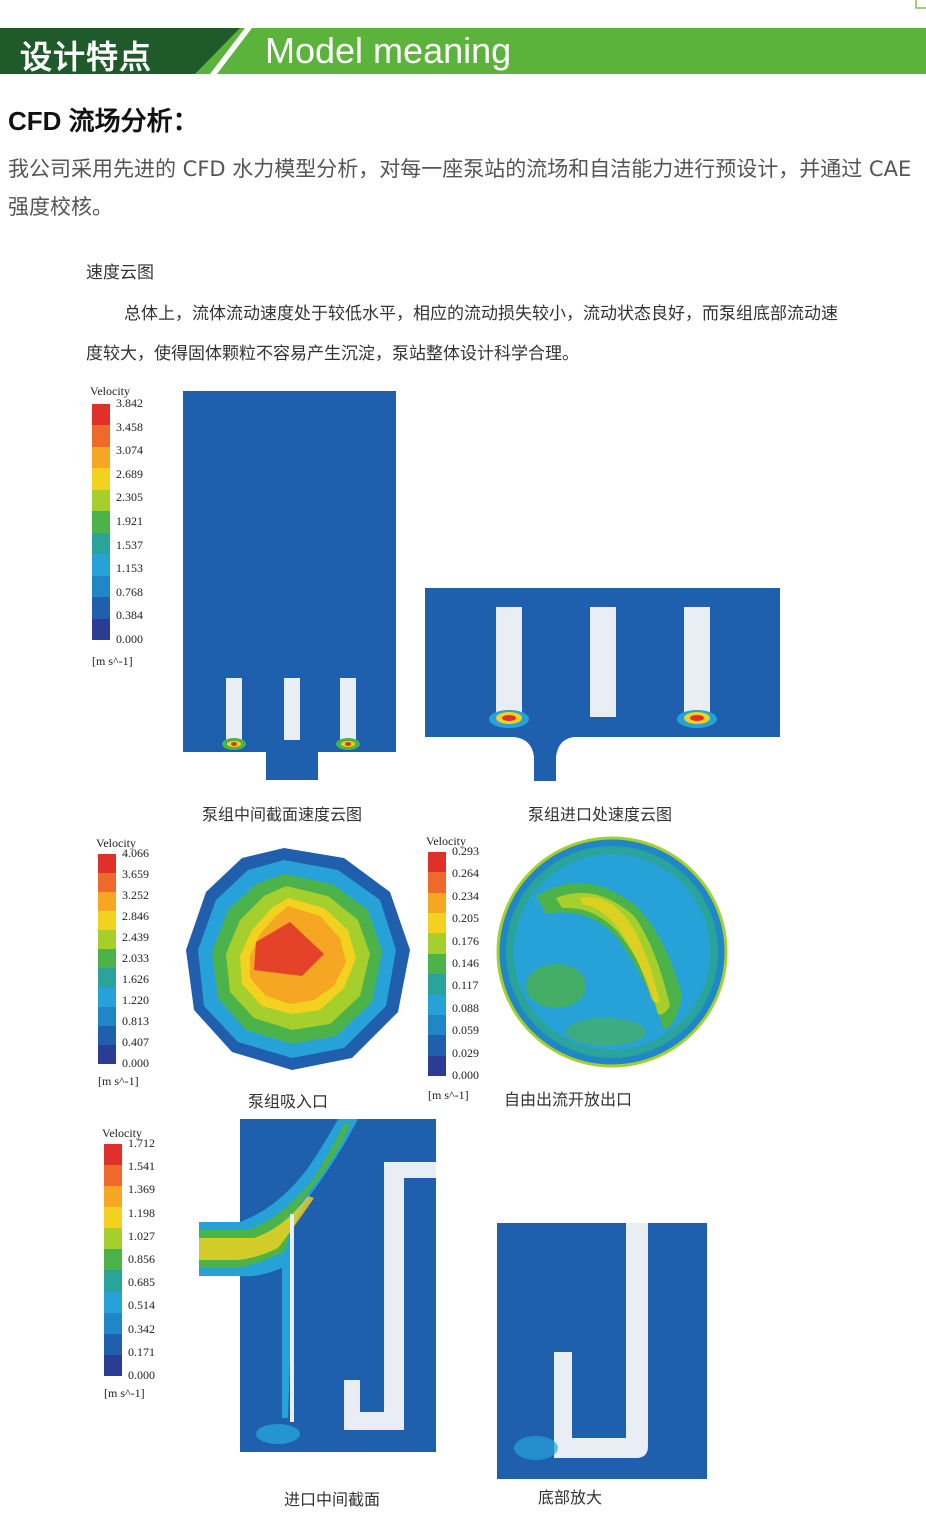  Describe the element at coordinates (129, 450) in the screenshot. I see `legend-tick-label: 3.074` at that location.